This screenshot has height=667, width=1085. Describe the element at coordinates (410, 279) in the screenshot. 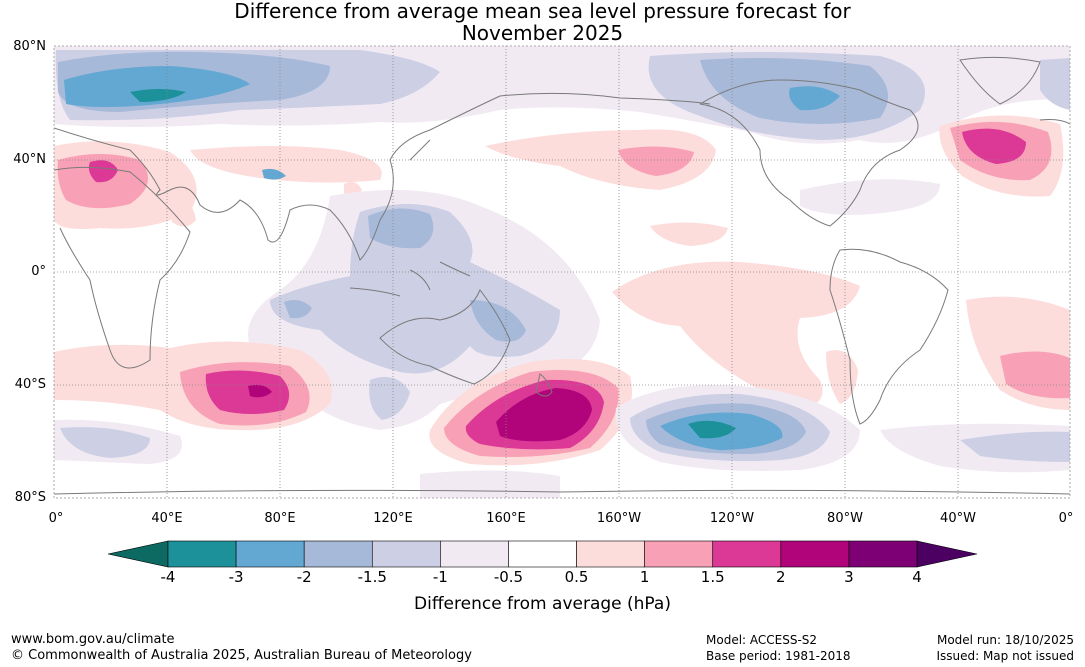

I see `coastline-indonesia` at that location.